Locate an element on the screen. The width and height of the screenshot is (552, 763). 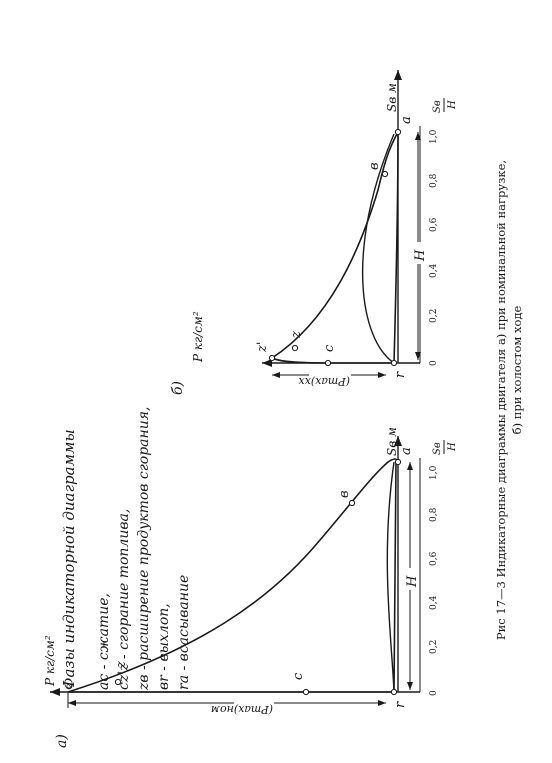
tick-labels-a: 0 0,2 0,4 0,6 0,8 1,0 is located at coordinates (434, 580).